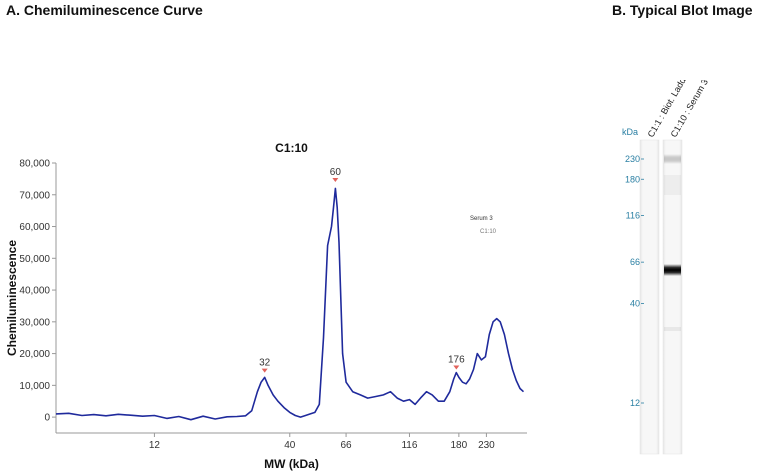 This screenshot has height=474, width=777. What do you see at coordinates (155, 445) in the screenshot?
I see `x-tick-label: 12` at bounding box center [155, 445].